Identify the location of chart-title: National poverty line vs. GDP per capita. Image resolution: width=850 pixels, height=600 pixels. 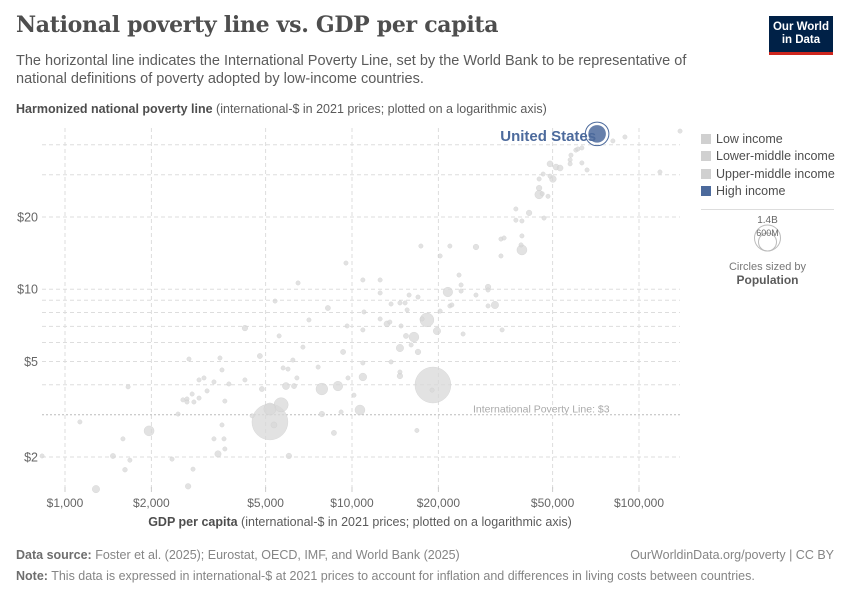
(257, 25).